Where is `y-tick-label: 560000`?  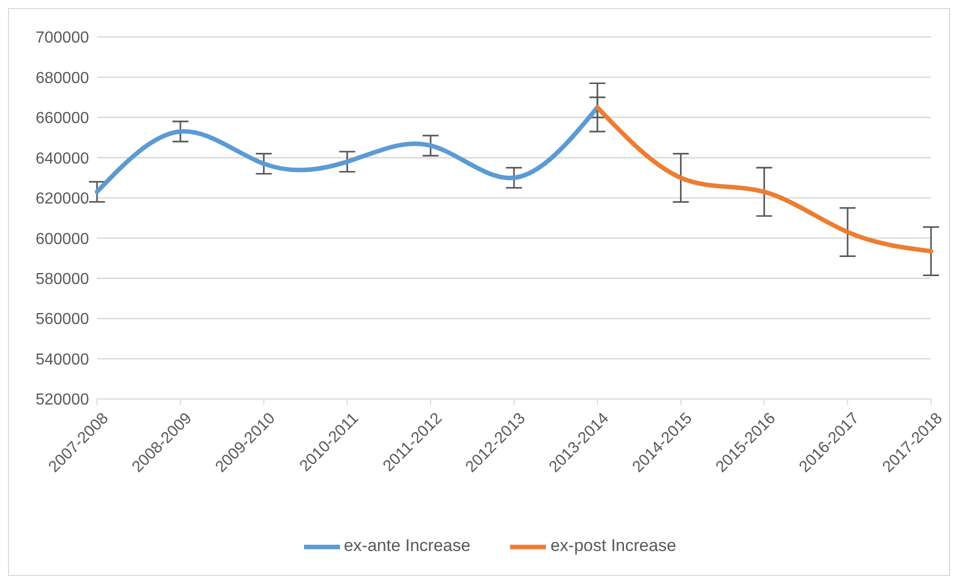 y-tick-label: 560000 is located at coordinates (63, 319).